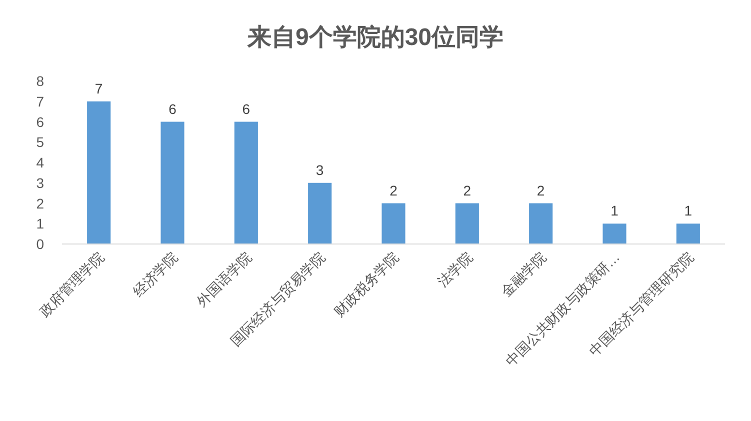 This screenshot has height=421, width=751. Describe the element at coordinates (40, 162) in the screenshot. I see `y-tick-label: 4` at that location.